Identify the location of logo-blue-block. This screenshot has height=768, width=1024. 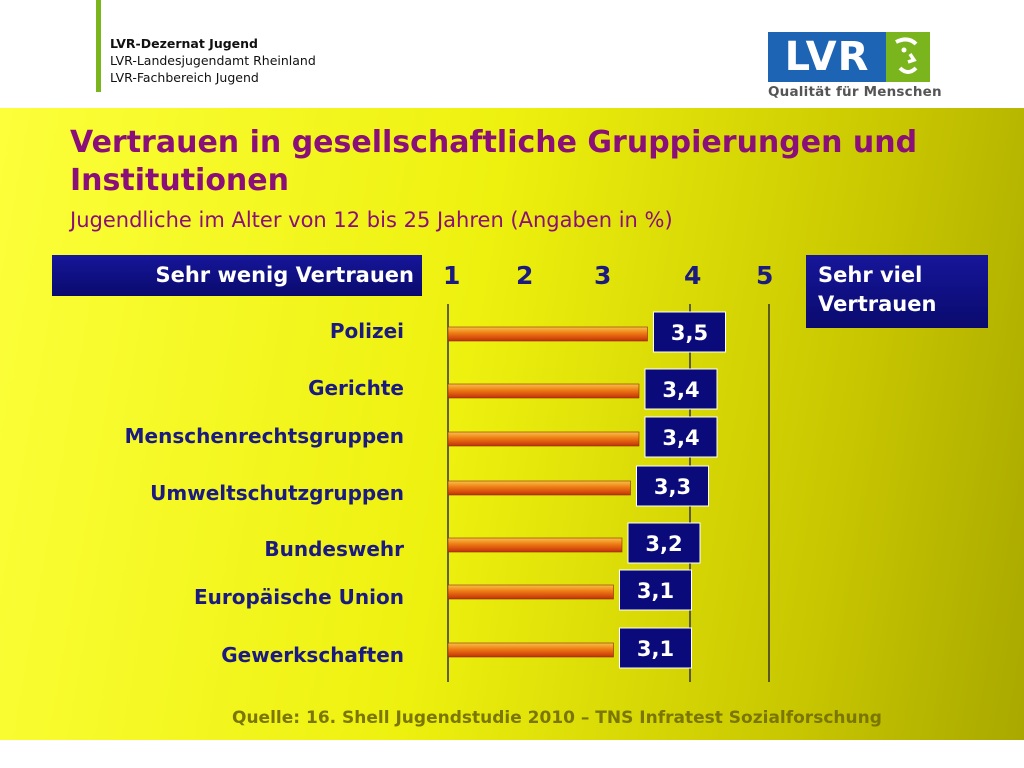
(827, 57).